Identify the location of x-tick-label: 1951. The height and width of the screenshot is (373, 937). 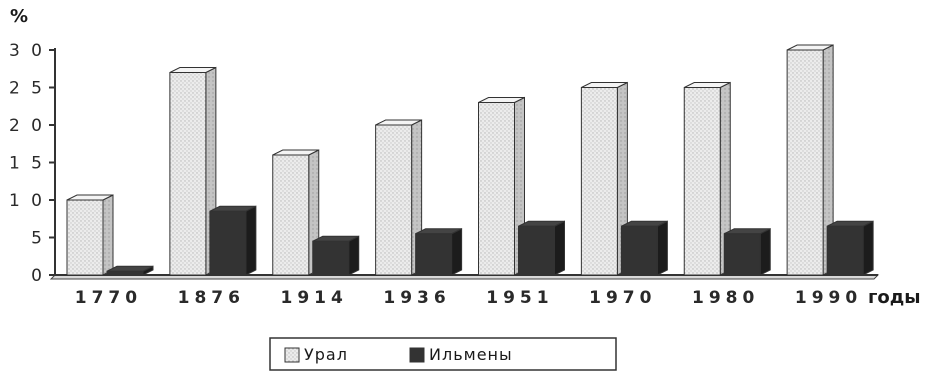
(519, 298).